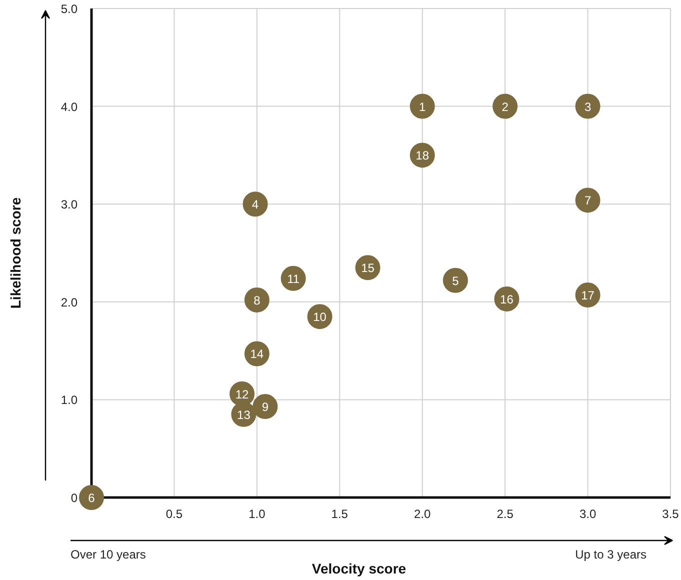 This screenshot has width=681, height=580. What do you see at coordinates (244, 415) in the screenshot?
I see `annotation: 13` at bounding box center [244, 415].